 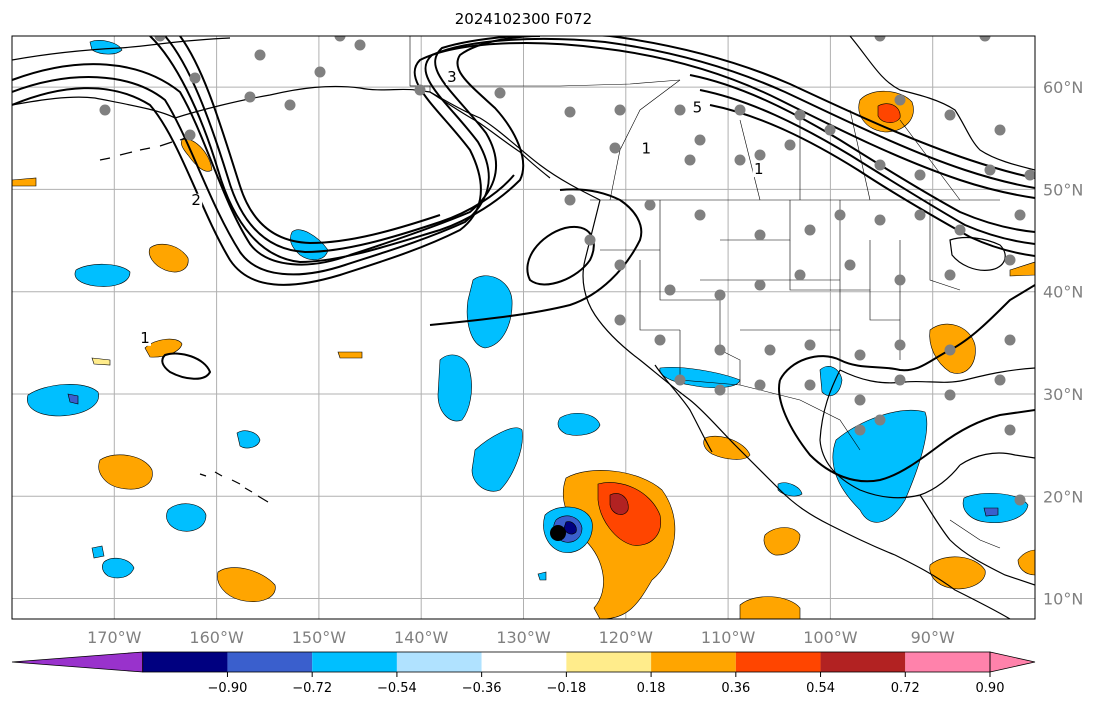 I want to click on contour-label: 3, so click(x=452, y=77).